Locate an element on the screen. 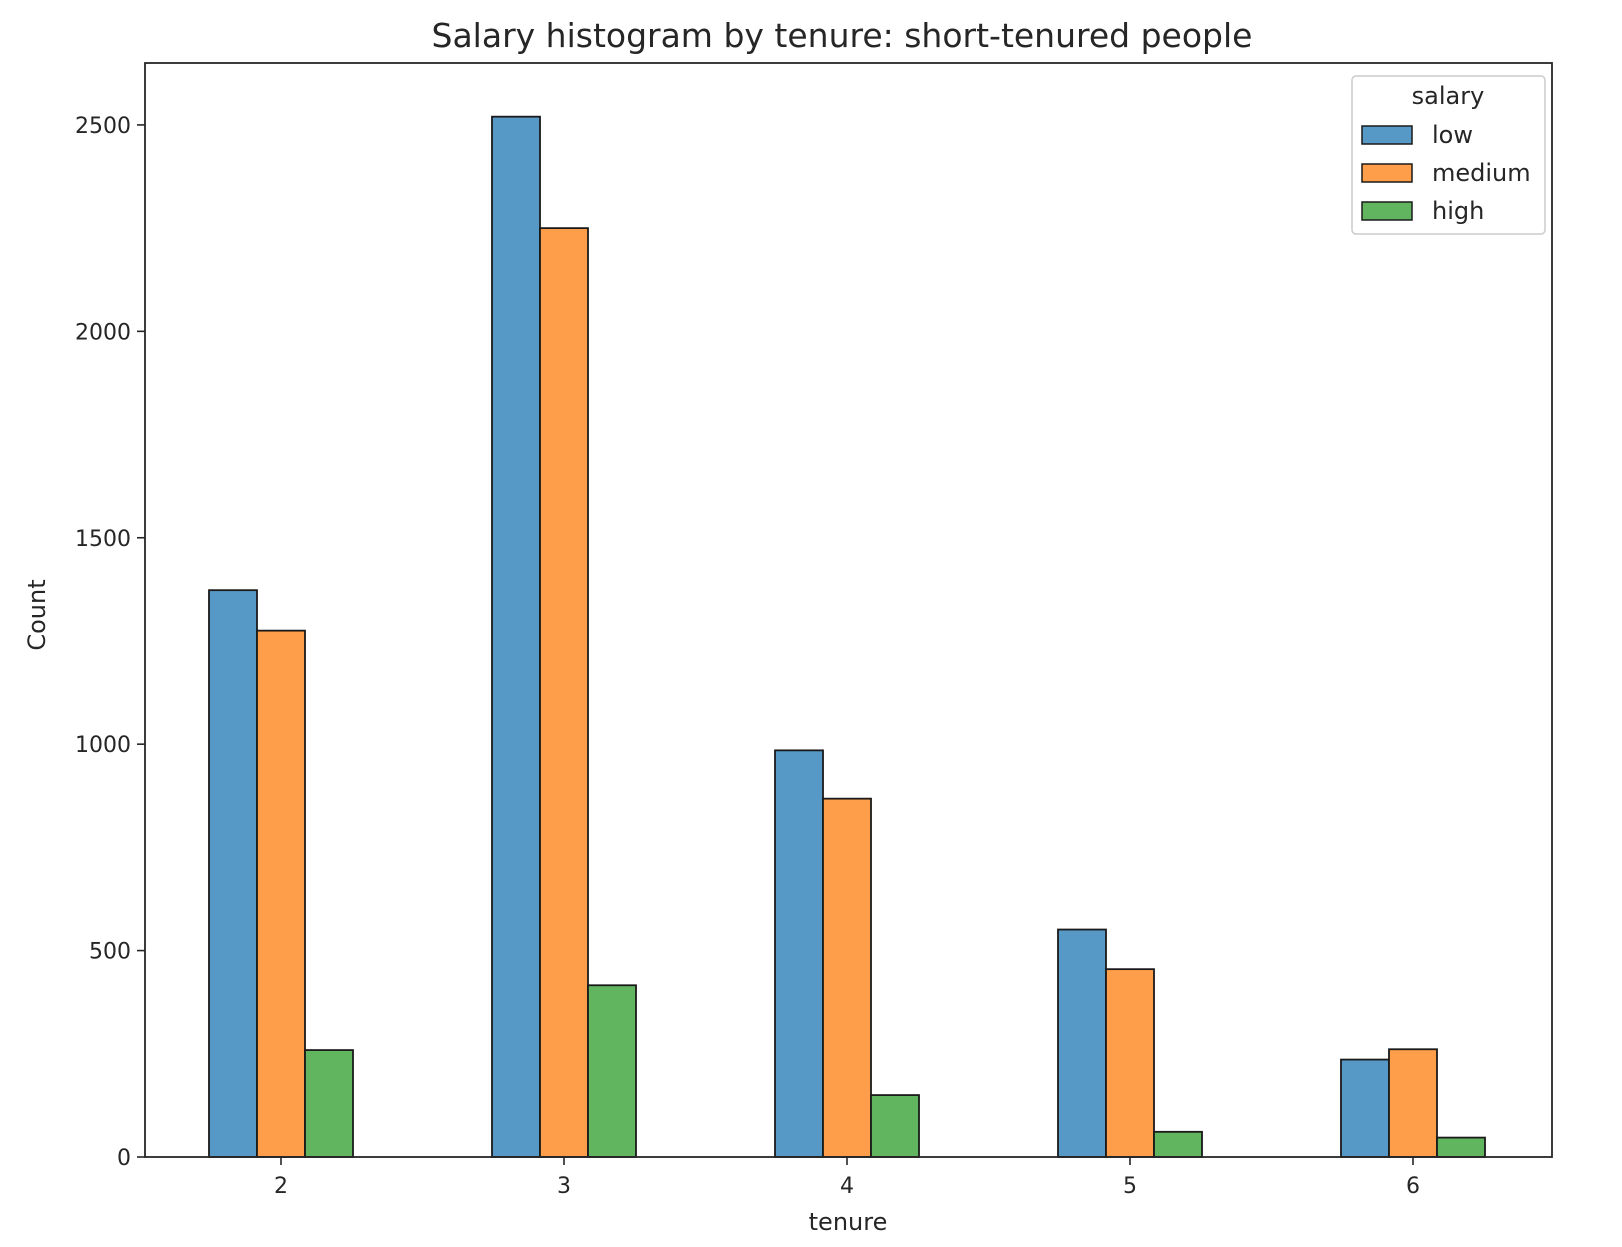 The width and height of the screenshot is (1622, 1247). x-tick-label: 5 is located at coordinates (1130, 1186).